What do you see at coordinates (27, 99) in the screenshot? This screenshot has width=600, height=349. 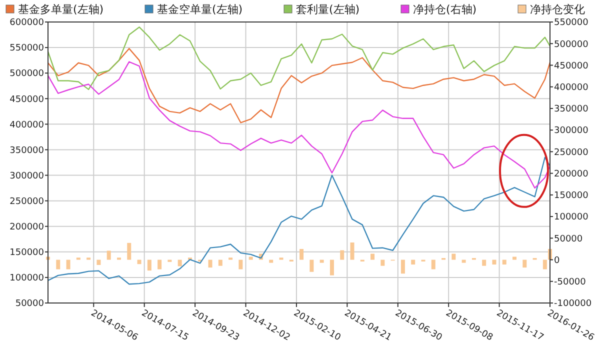 I see `y-tick-label: 450000` at bounding box center [27, 99].